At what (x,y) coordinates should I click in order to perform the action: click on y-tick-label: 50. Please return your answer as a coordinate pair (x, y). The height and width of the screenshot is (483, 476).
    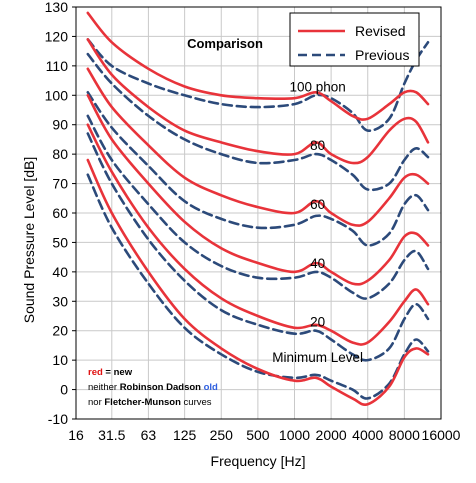
    Looking at the image, I should click on (60, 242).